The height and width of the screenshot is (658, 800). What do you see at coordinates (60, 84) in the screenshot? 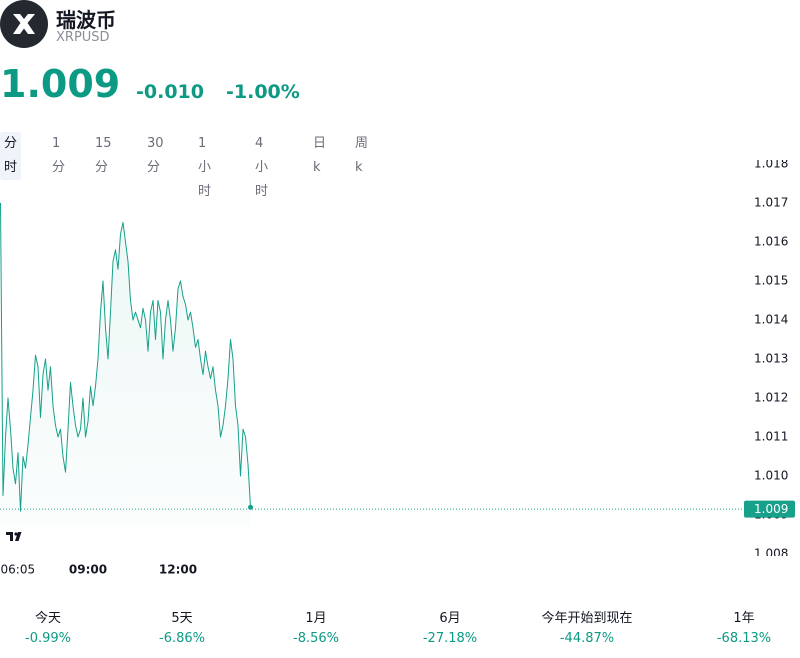
I see `price: 1.009` at bounding box center [60, 84].